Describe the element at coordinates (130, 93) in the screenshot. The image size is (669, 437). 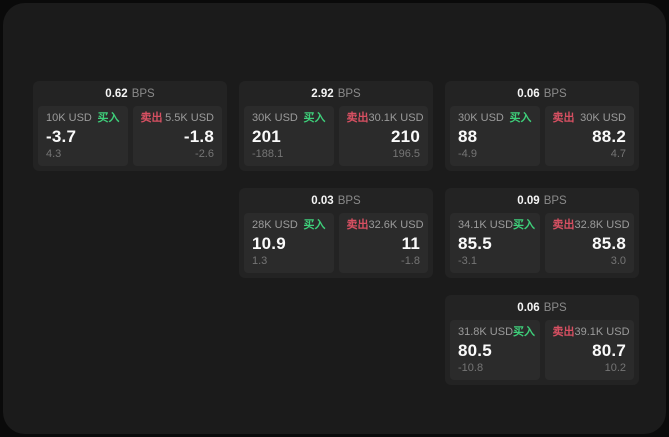
I see `card-header: 0.62 BPS` at that location.